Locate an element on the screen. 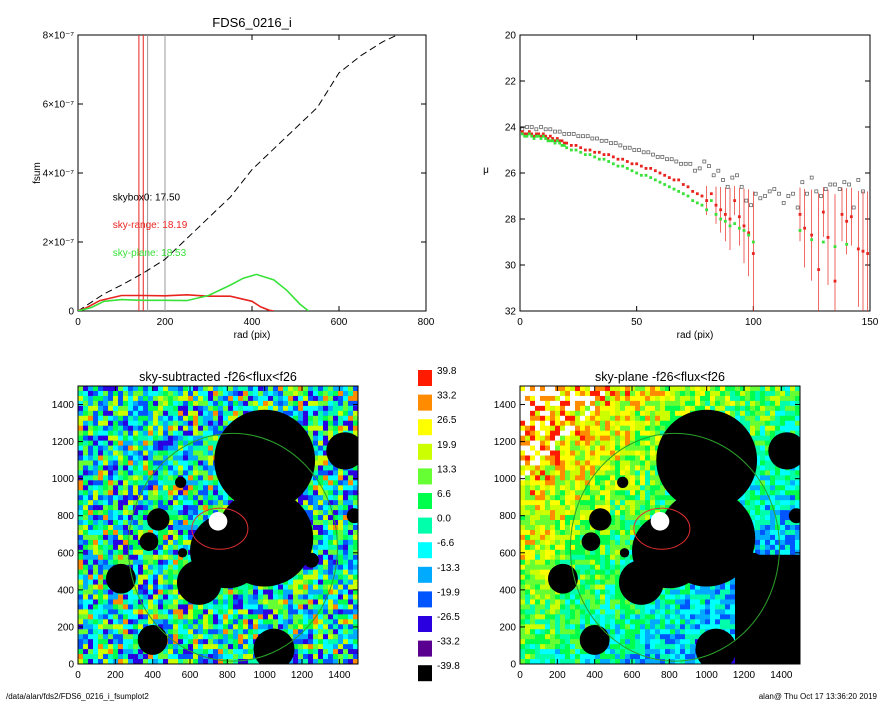 The height and width of the screenshot is (708, 885). star-mask is located at coordinates (208, 565).